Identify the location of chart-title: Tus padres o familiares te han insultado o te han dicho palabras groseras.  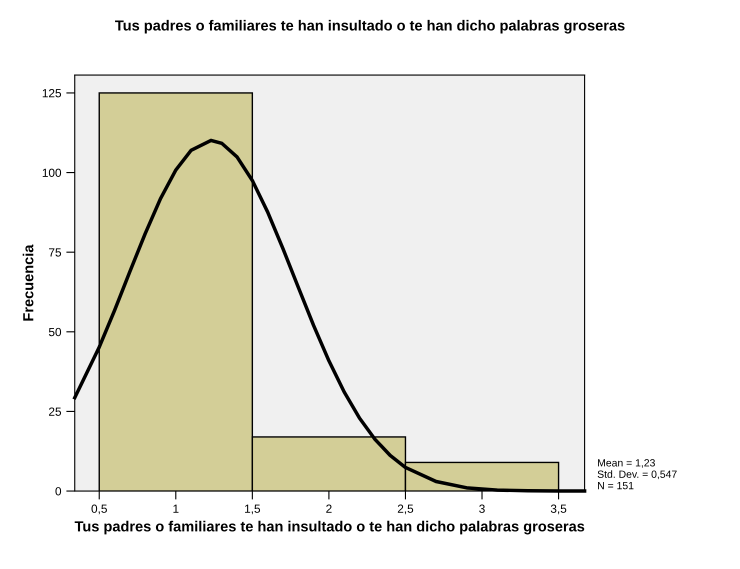
(370, 27).